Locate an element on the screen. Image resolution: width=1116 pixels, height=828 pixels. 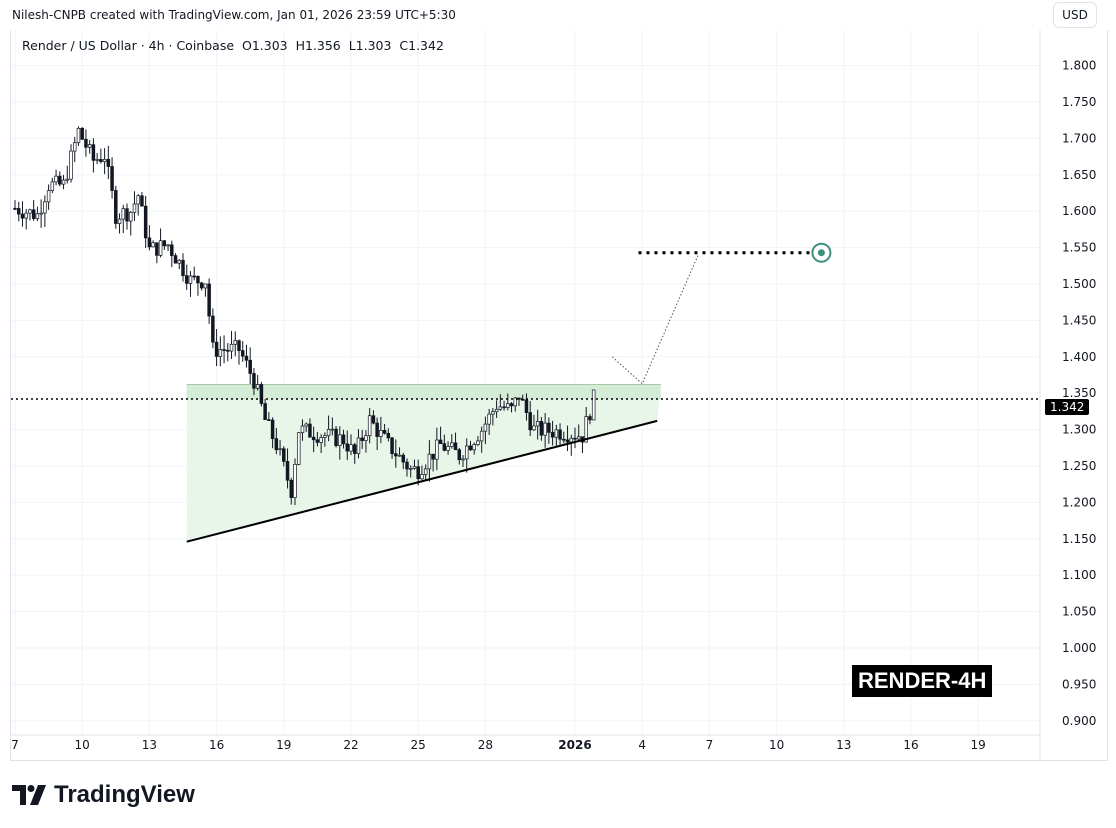
y-tick-label: 0.900 is located at coordinates (1079, 721).